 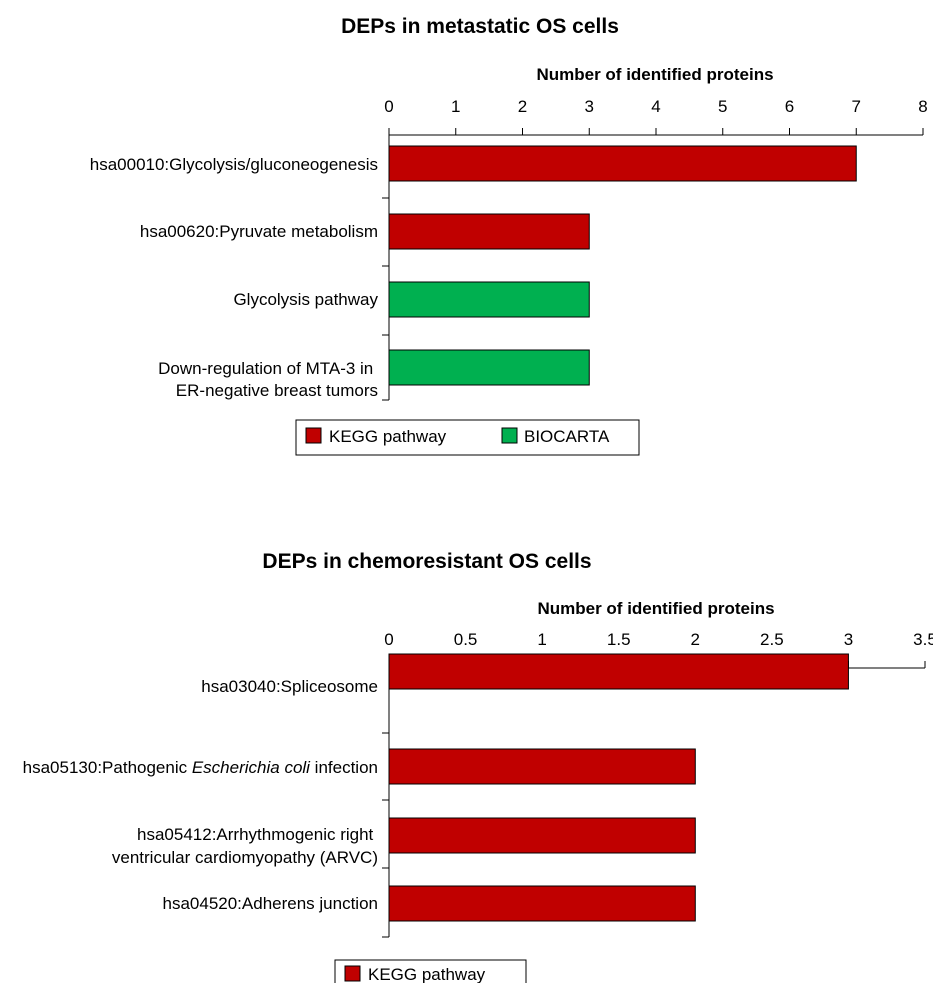 What do you see at coordinates (567, 436) in the screenshot?
I see `legend-label-biocarta: BIOCARTA` at bounding box center [567, 436].